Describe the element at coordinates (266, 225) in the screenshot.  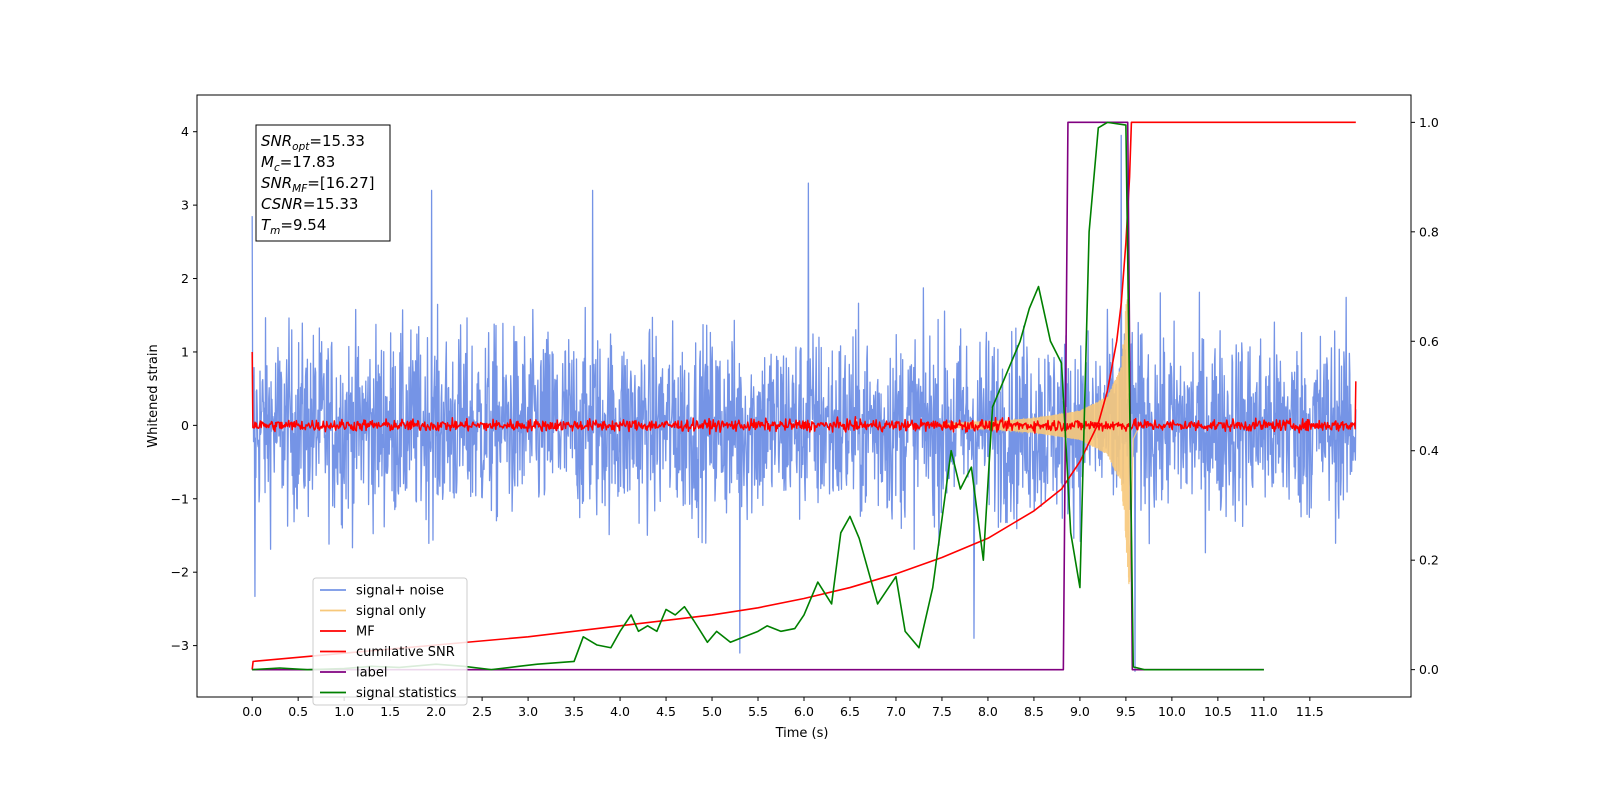
I see `info-line-symbol: T` at that location.